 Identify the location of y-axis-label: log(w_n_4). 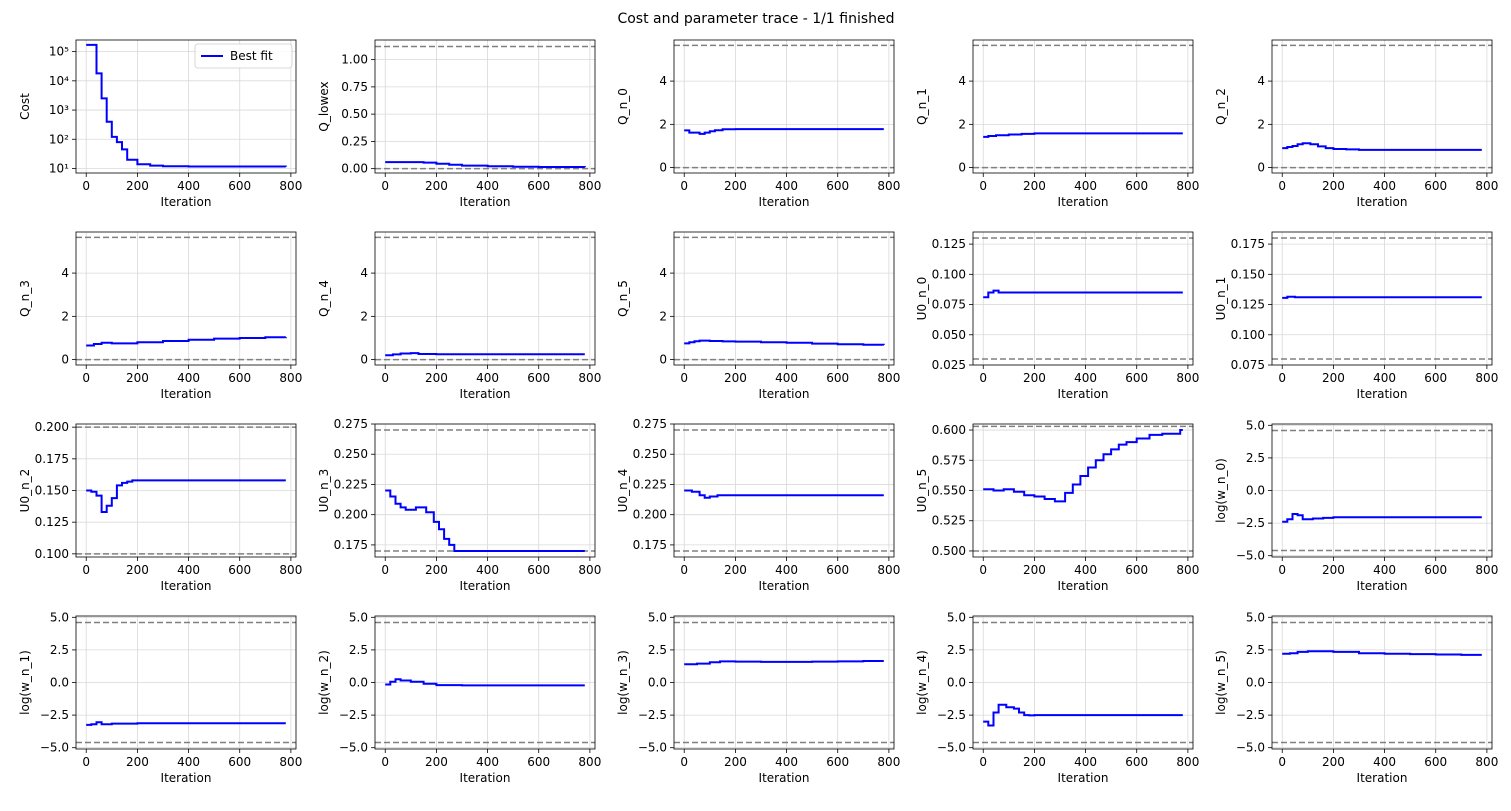
(922, 682).